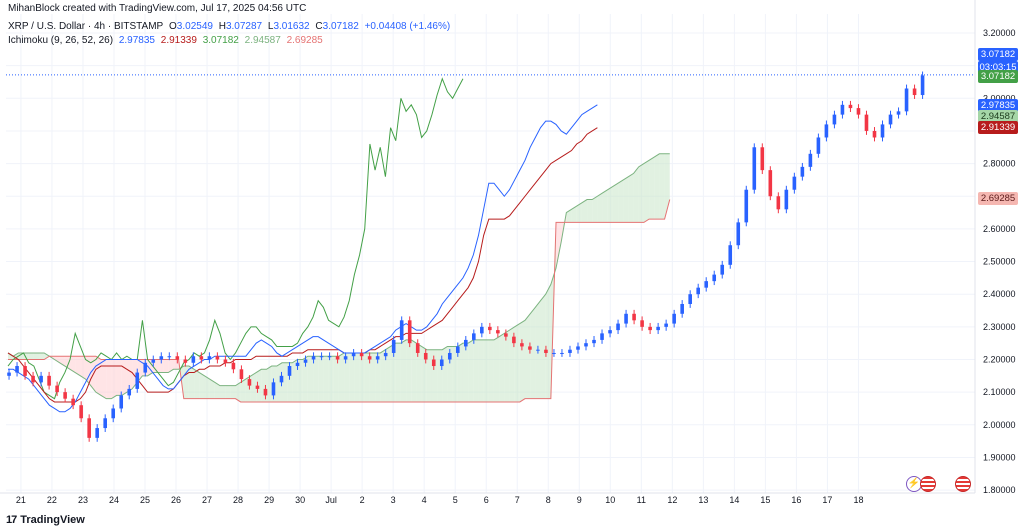 This screenshot has width=1024, height=532. I want to click on tradingview-footer: 17 TradingView, so click(45, 520).